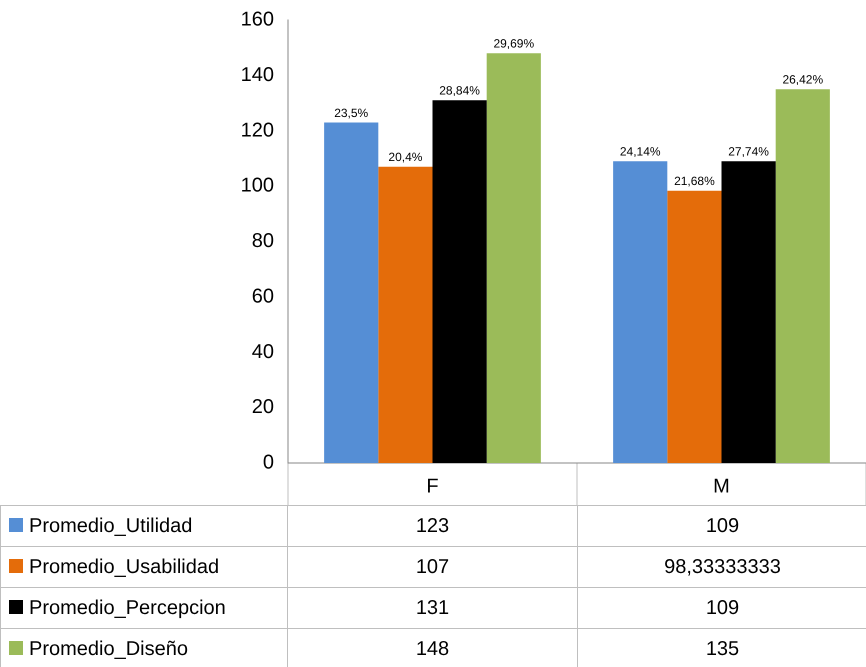 Image resolution: width=866 pixels, height=667 pixels. I want to click on annotation: 23,5%, so click(351, 113).